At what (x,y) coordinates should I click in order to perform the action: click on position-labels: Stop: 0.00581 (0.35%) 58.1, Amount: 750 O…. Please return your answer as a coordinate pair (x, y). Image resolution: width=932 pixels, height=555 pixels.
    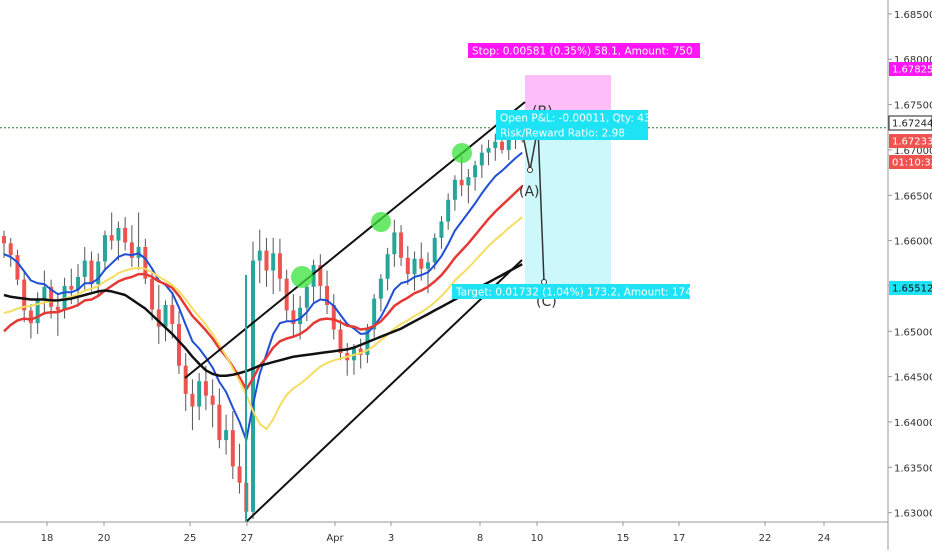
    Looking at the image, I should click on (584, 171).